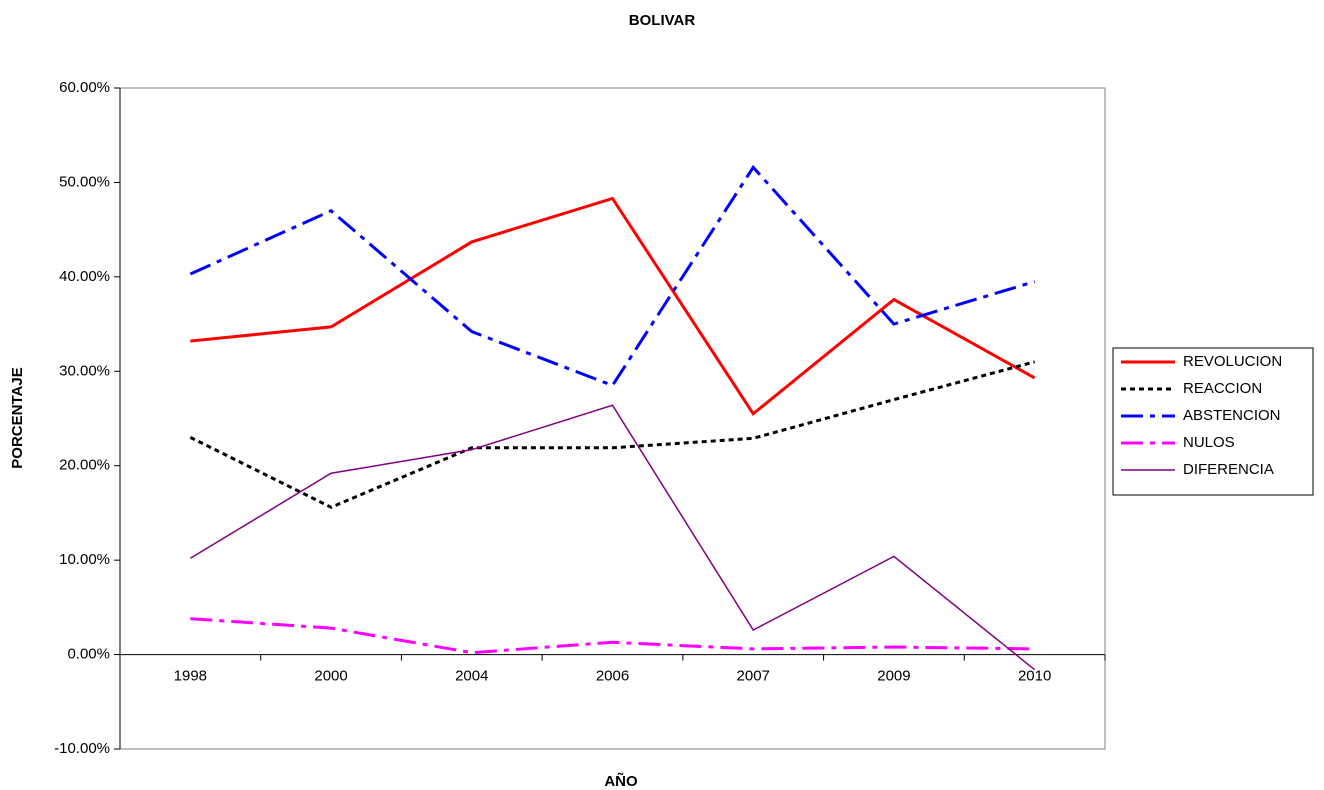  What do you see at coordinates (893, 676) in the screenshot?
I see `x-tick-label: 2009` at bounding box center [893, 676].